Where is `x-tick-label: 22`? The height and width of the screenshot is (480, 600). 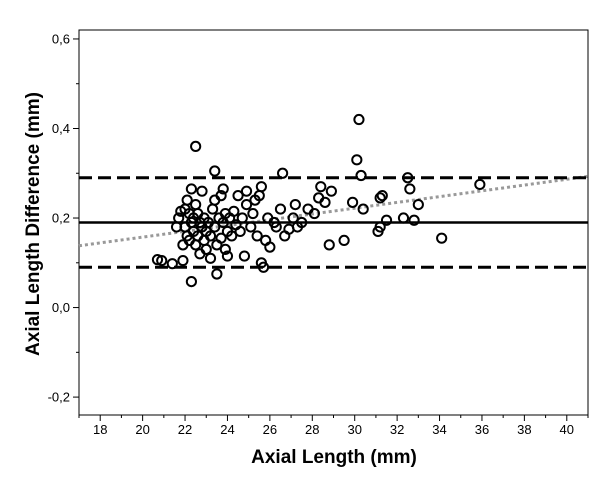
x-tick-label: 22 is located at coordinates (185, 429).